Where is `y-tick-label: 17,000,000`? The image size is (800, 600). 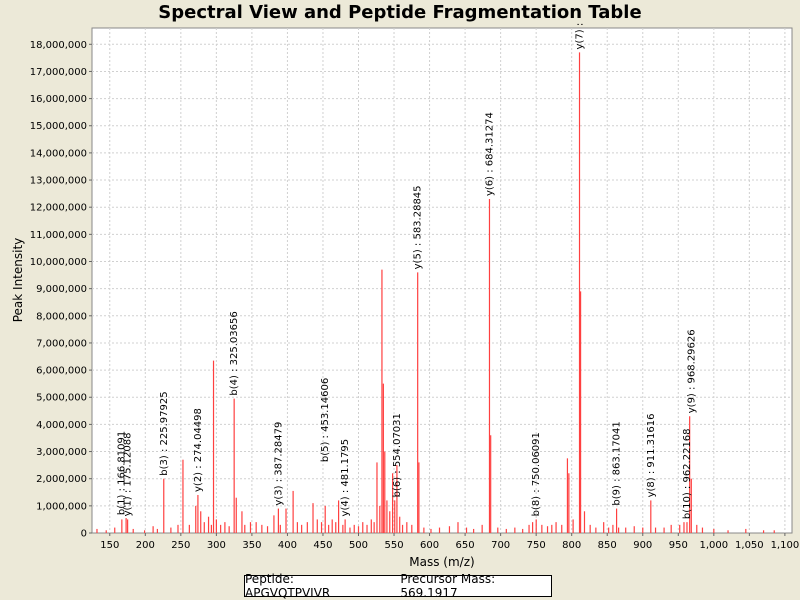
y-tick-label: 17,000,000 is located at coordinates (58, 72).